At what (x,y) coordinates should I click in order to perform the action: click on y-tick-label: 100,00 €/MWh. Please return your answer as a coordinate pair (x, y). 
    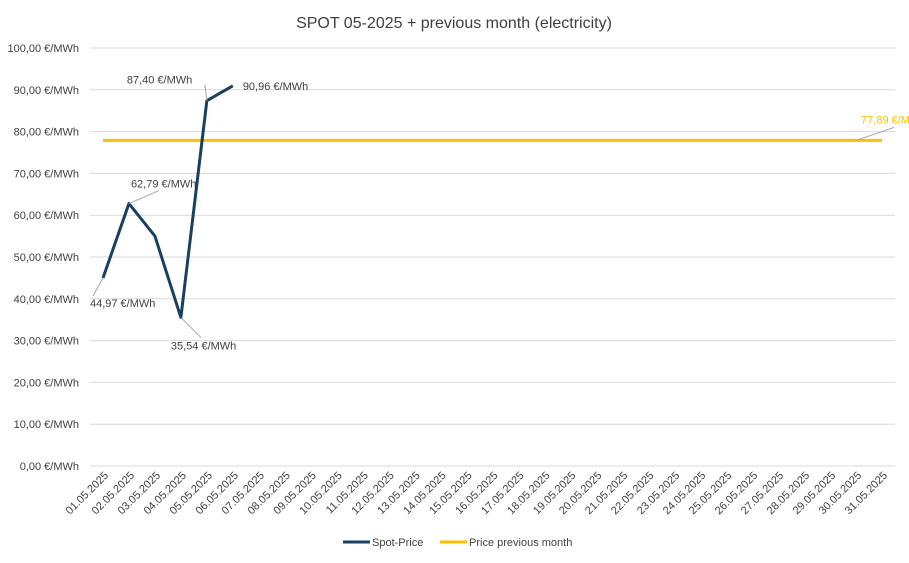
    Looking at the image, I should click on (43, 49).